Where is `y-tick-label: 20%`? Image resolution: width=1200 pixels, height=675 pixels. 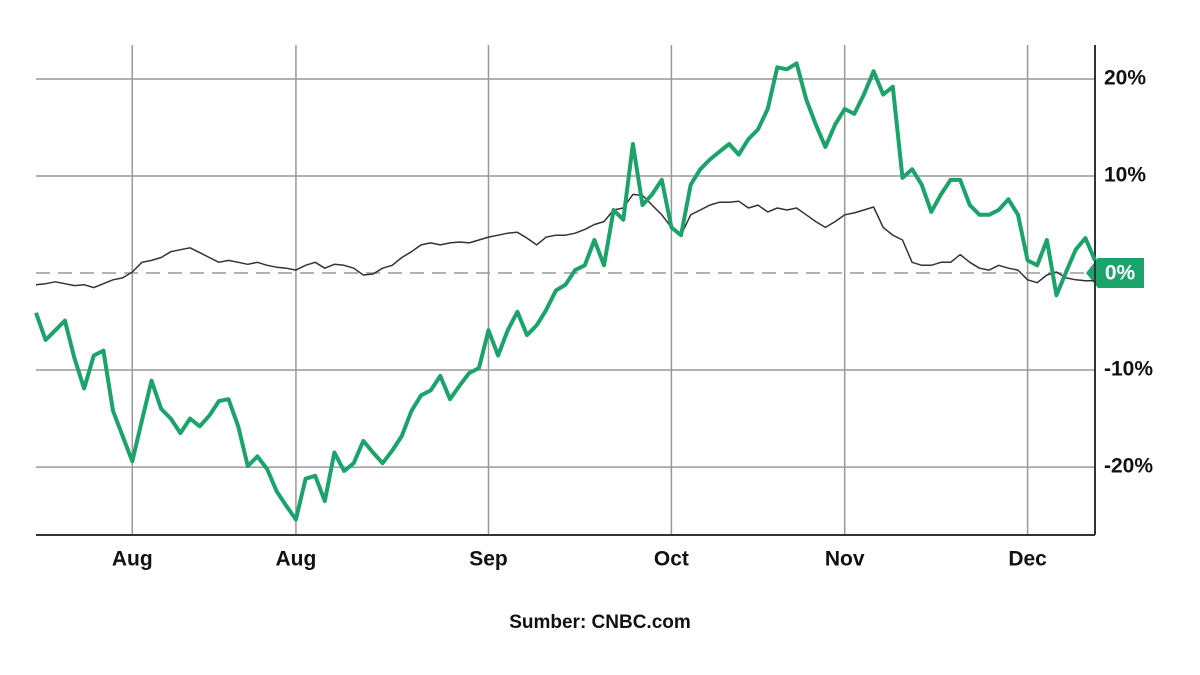 y-tick-label: 20% is located at coordinates (1125, 78).